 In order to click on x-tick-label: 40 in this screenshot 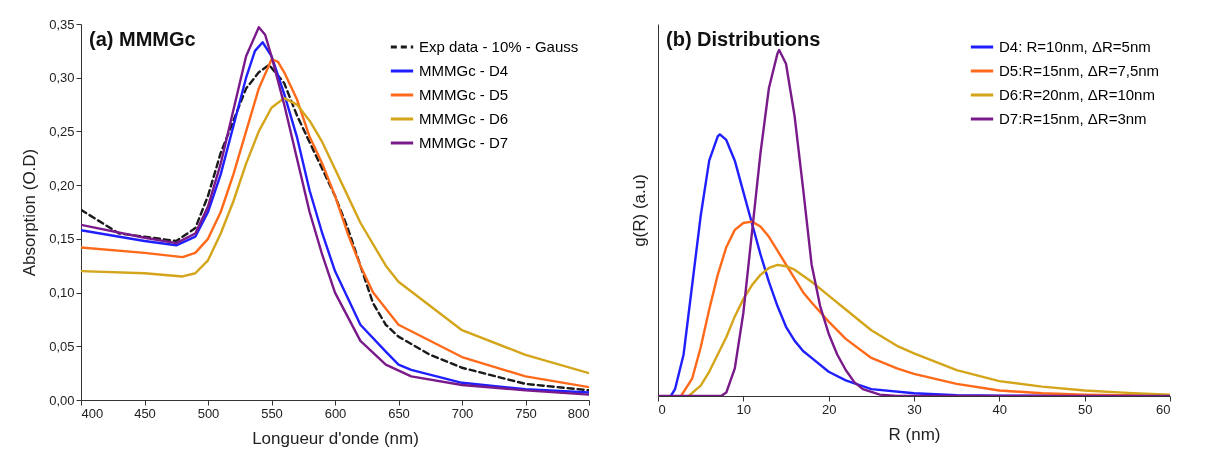, I will do `click(1000, 409)`.